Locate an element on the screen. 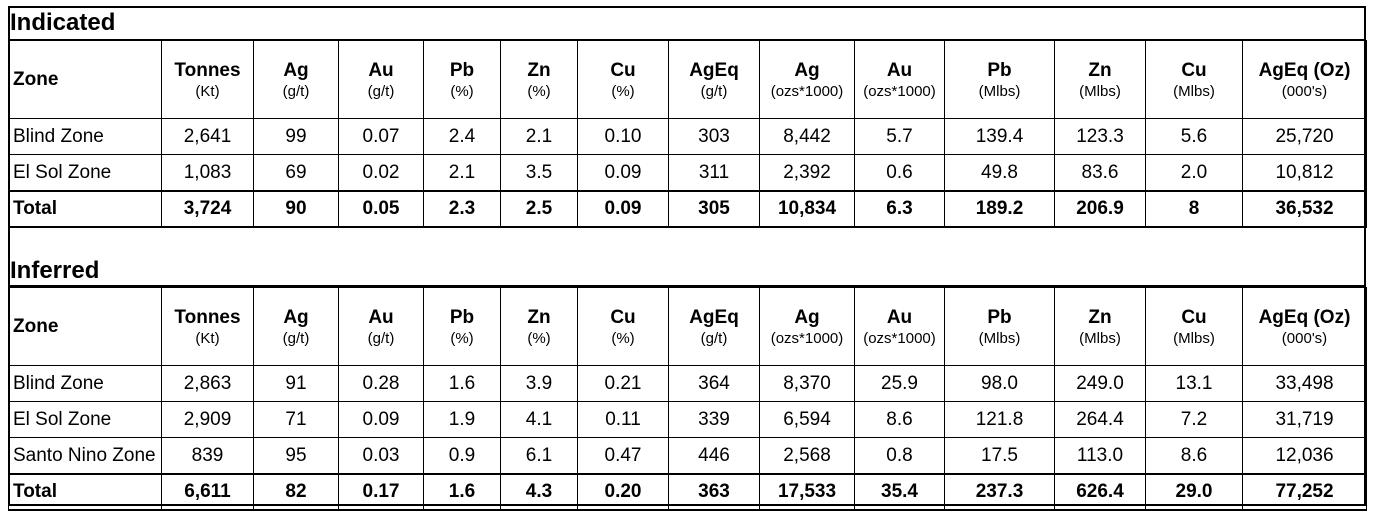 This screenshot has width=1374, height=513. section-title-inferred: Inferred is located at coordinates (55, 270).